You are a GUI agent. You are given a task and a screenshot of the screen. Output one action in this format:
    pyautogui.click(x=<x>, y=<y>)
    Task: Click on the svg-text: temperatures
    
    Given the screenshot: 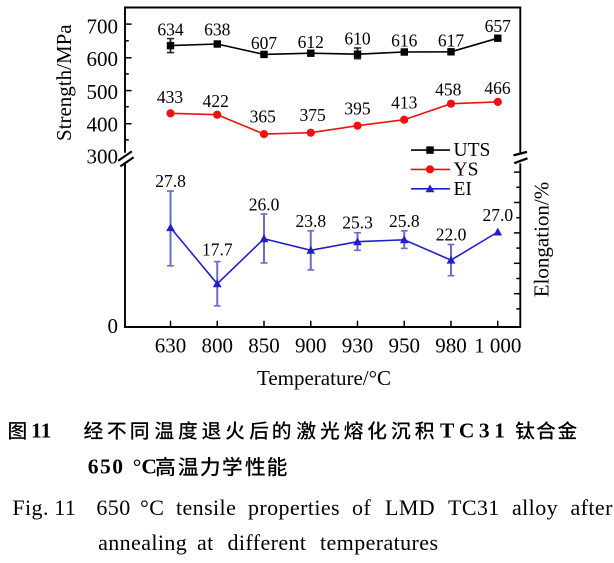 What is the action you would take?
    pyautogui.click(x=379, y=542)
    